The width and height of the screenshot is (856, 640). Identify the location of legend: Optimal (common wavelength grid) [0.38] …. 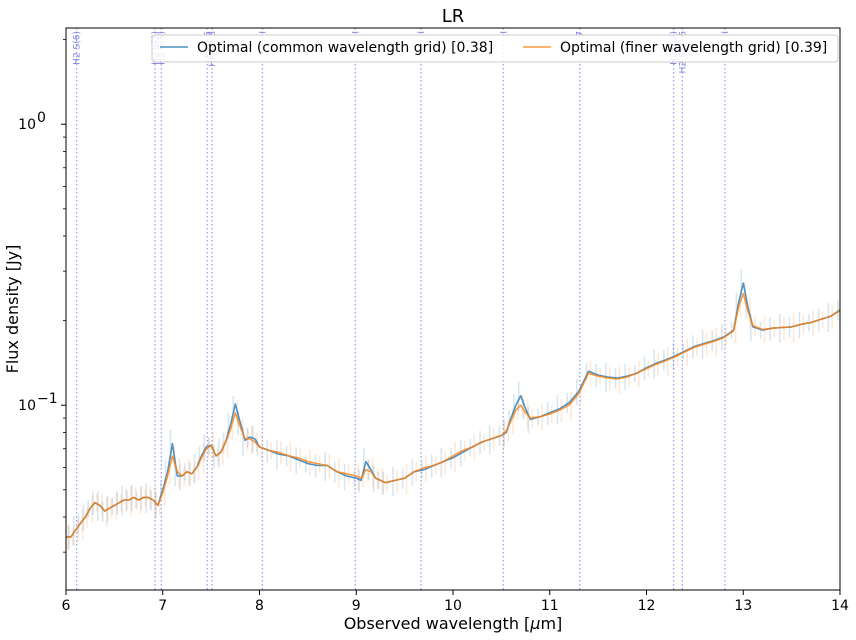
(495, 48).